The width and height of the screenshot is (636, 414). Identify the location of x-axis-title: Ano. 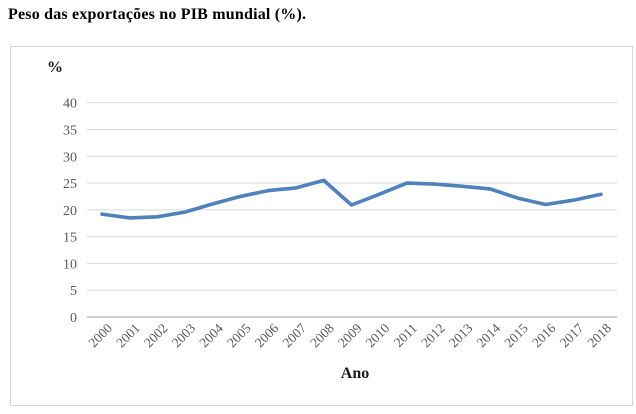
(355, 373).